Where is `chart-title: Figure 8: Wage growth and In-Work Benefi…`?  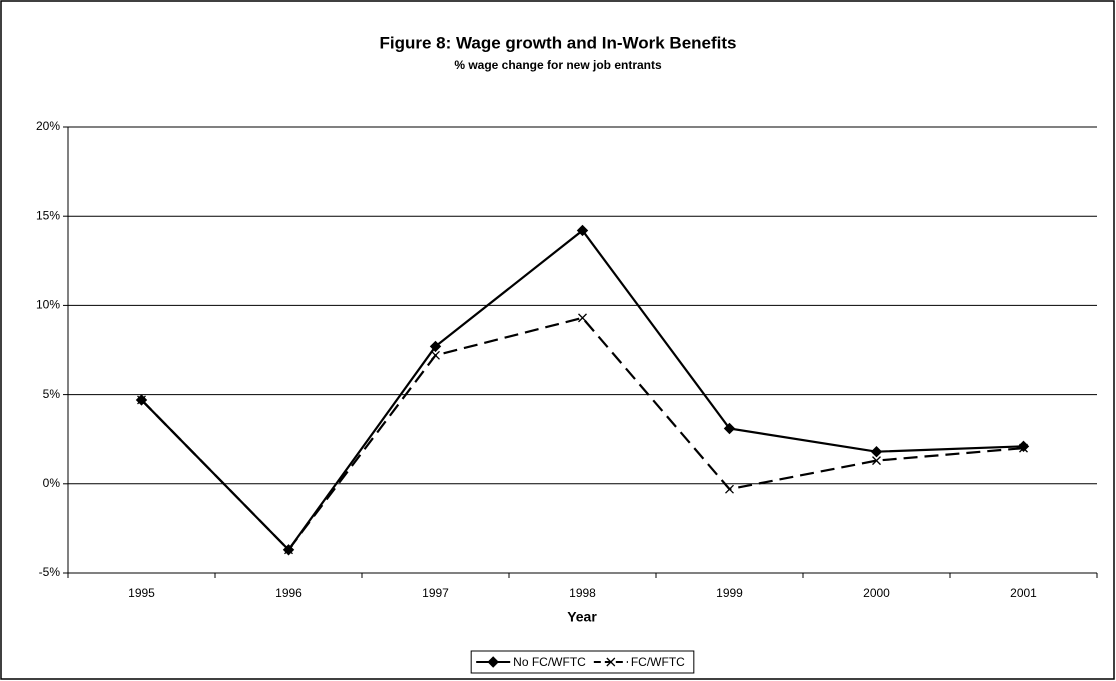
chart-title: Figure 8: Wage growth and In-Work Benefi… is located at coordinates (557, 42).